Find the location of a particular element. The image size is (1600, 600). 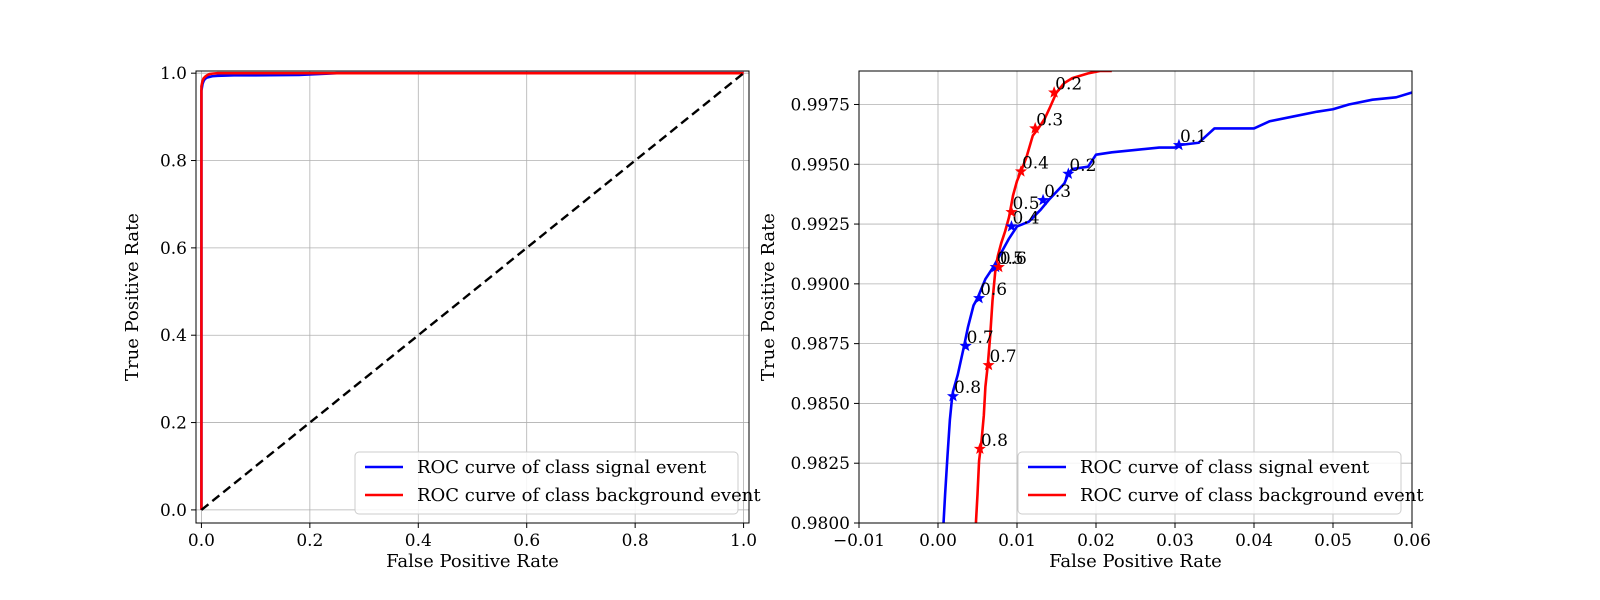

y-tick-label: 0.9900 is located at coordinates (820, 285).